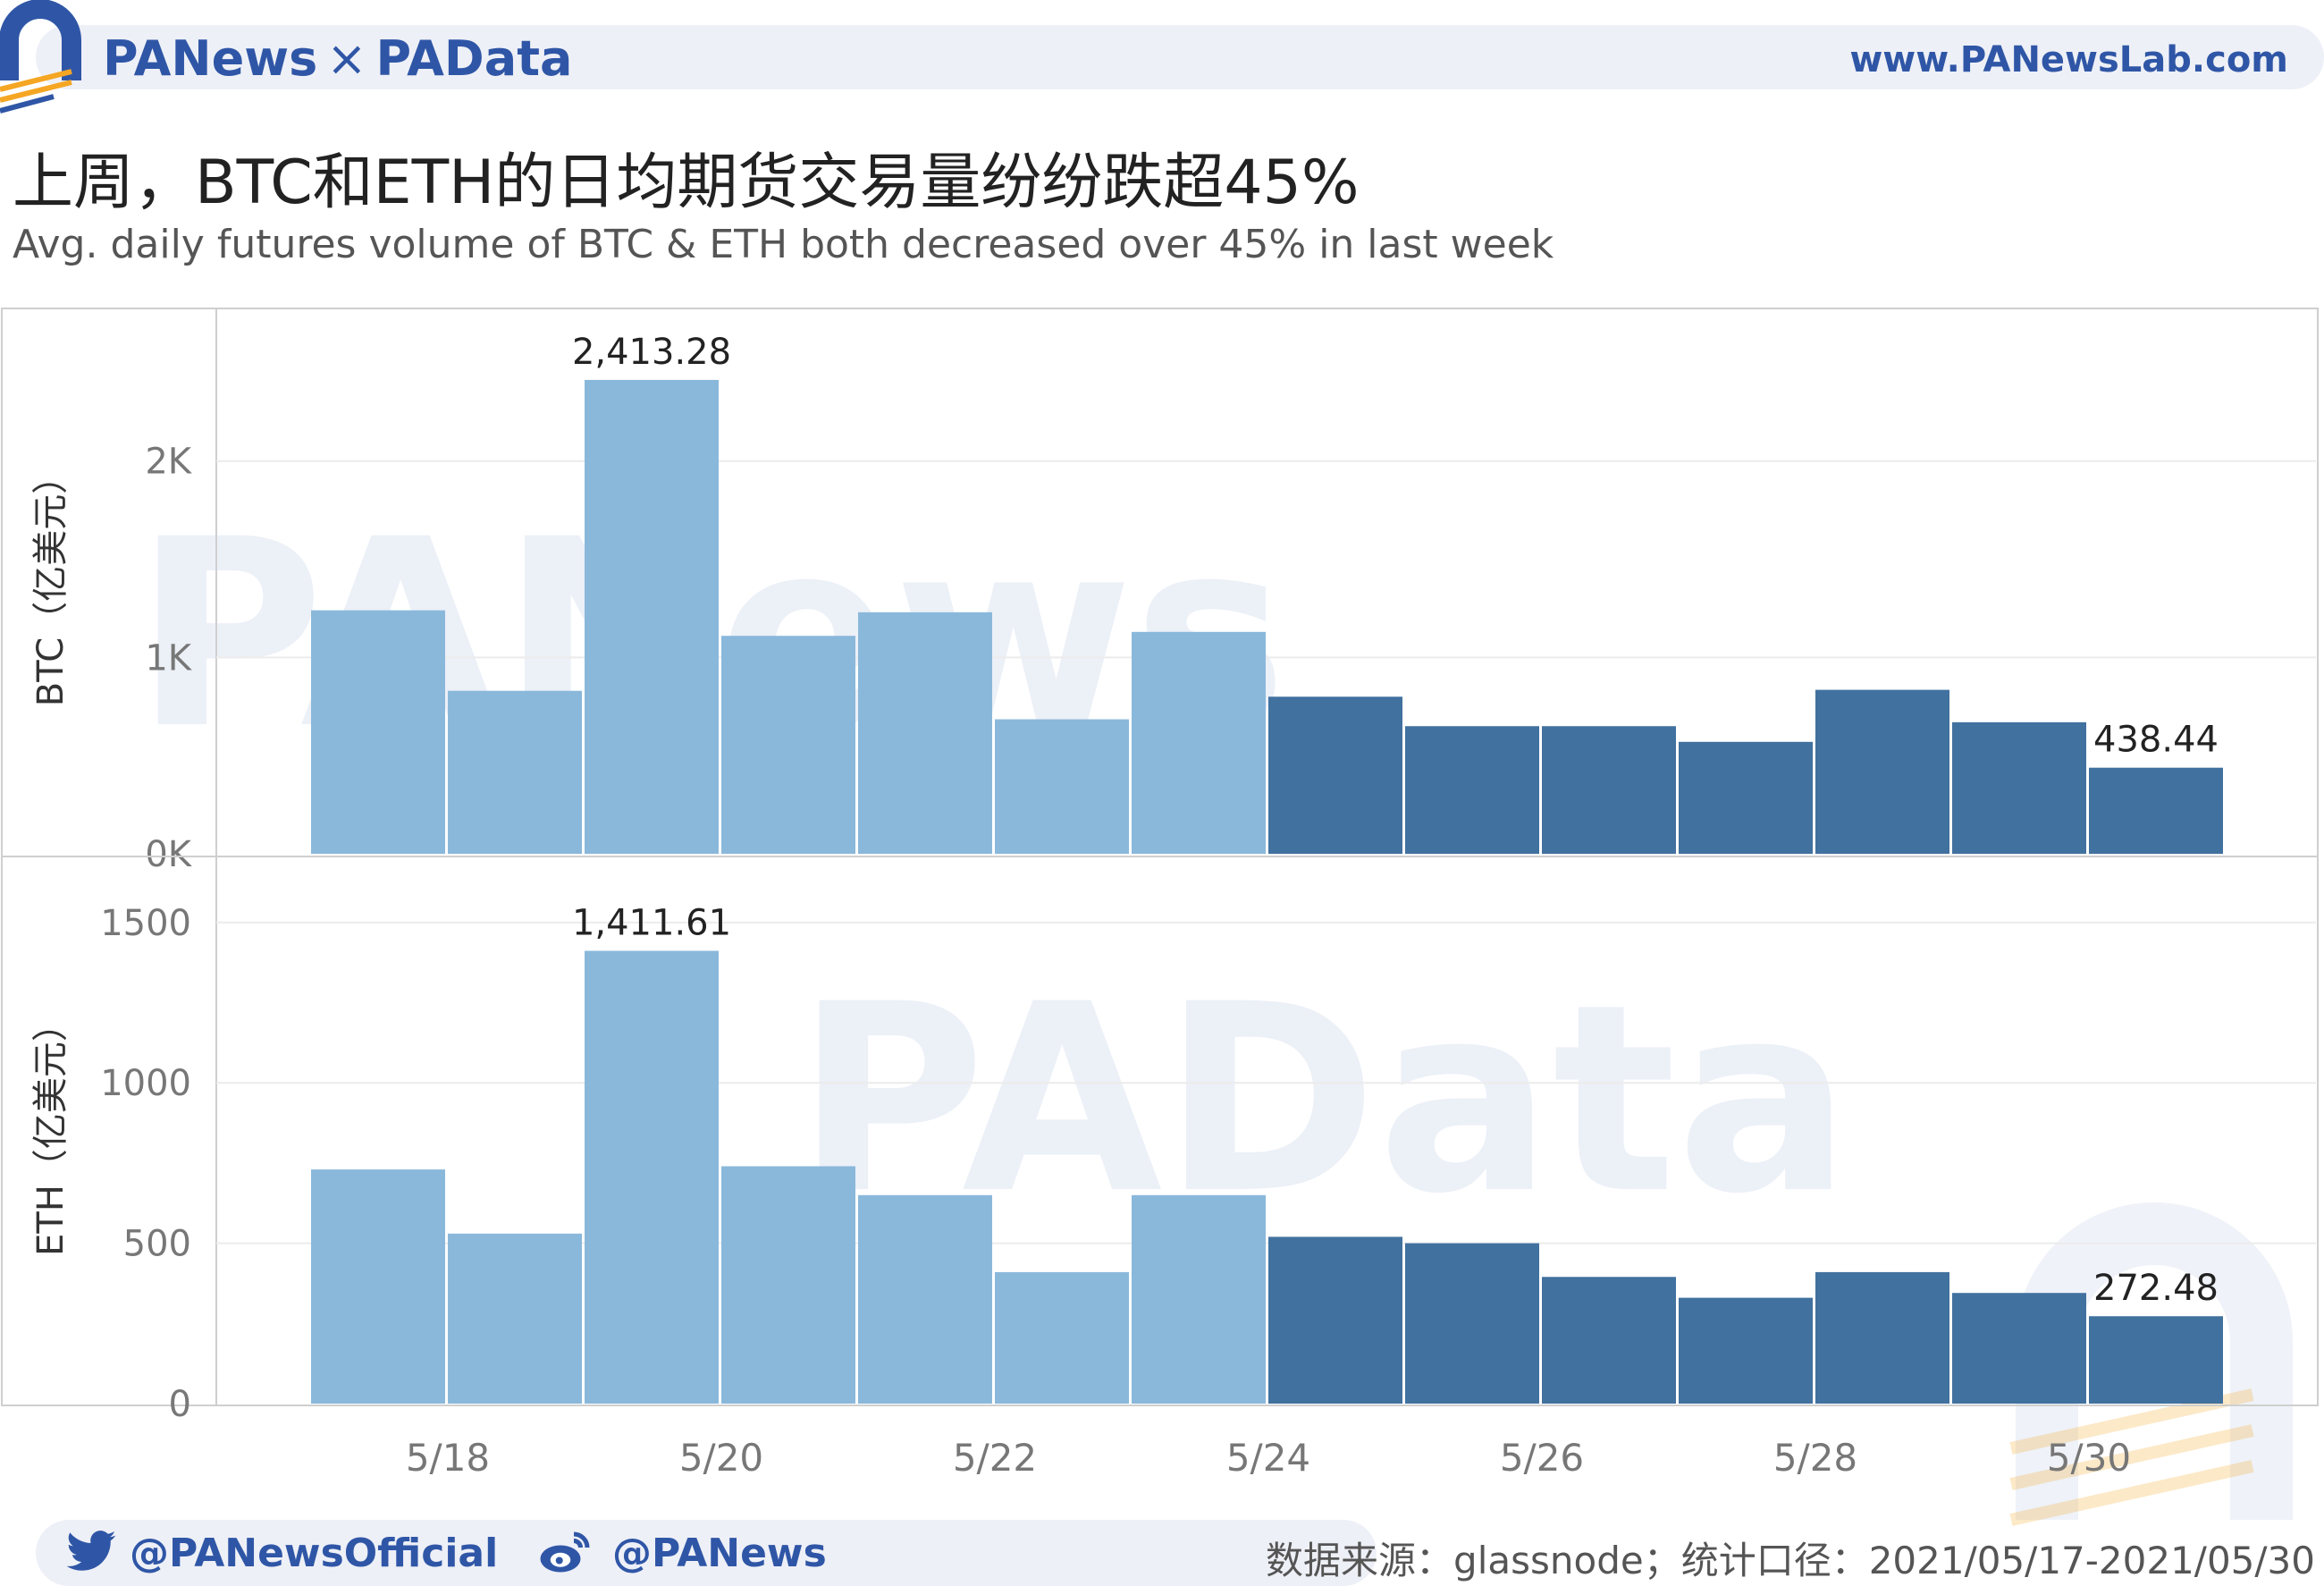 This screenshot has height=1586, width=2324. I want to click on brand-title: PANews × PAData, so click(337, 58).